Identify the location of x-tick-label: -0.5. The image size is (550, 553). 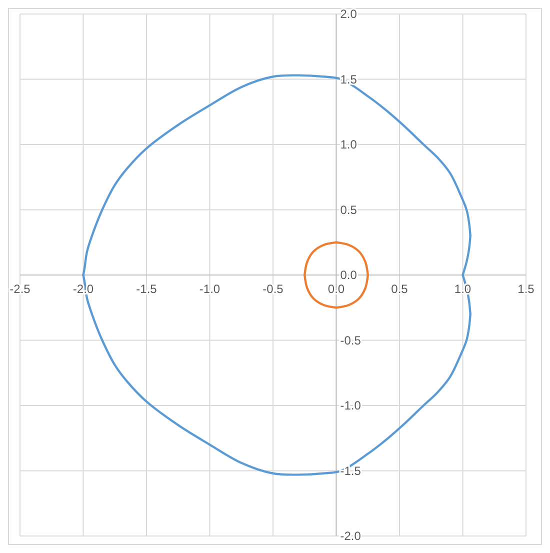
(273, 289).